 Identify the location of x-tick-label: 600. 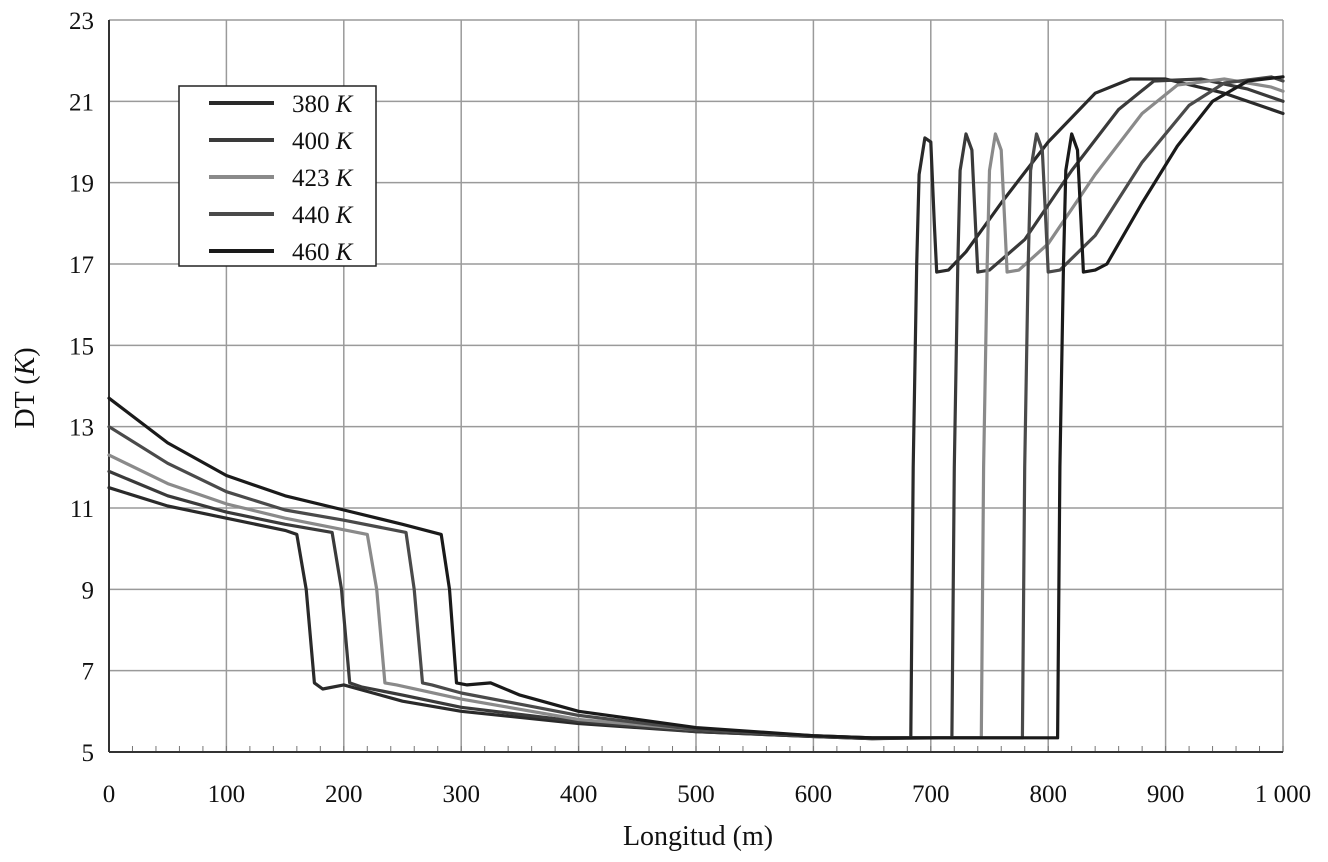
(814, 794).